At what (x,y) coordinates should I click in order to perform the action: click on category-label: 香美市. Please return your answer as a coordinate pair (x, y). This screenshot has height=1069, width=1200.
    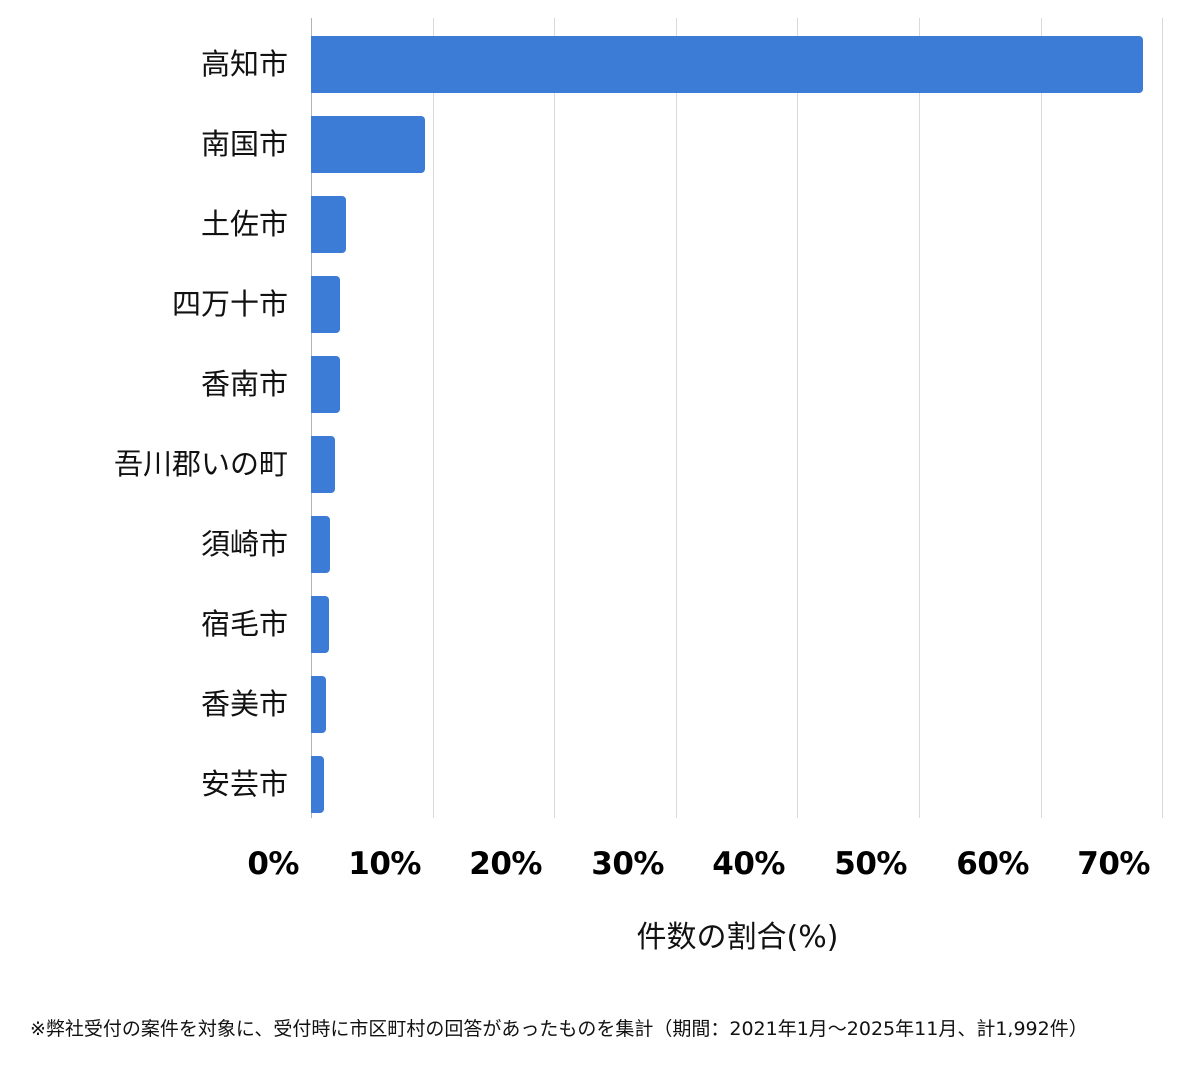
    Looking at the image, I should click on (244, 704).